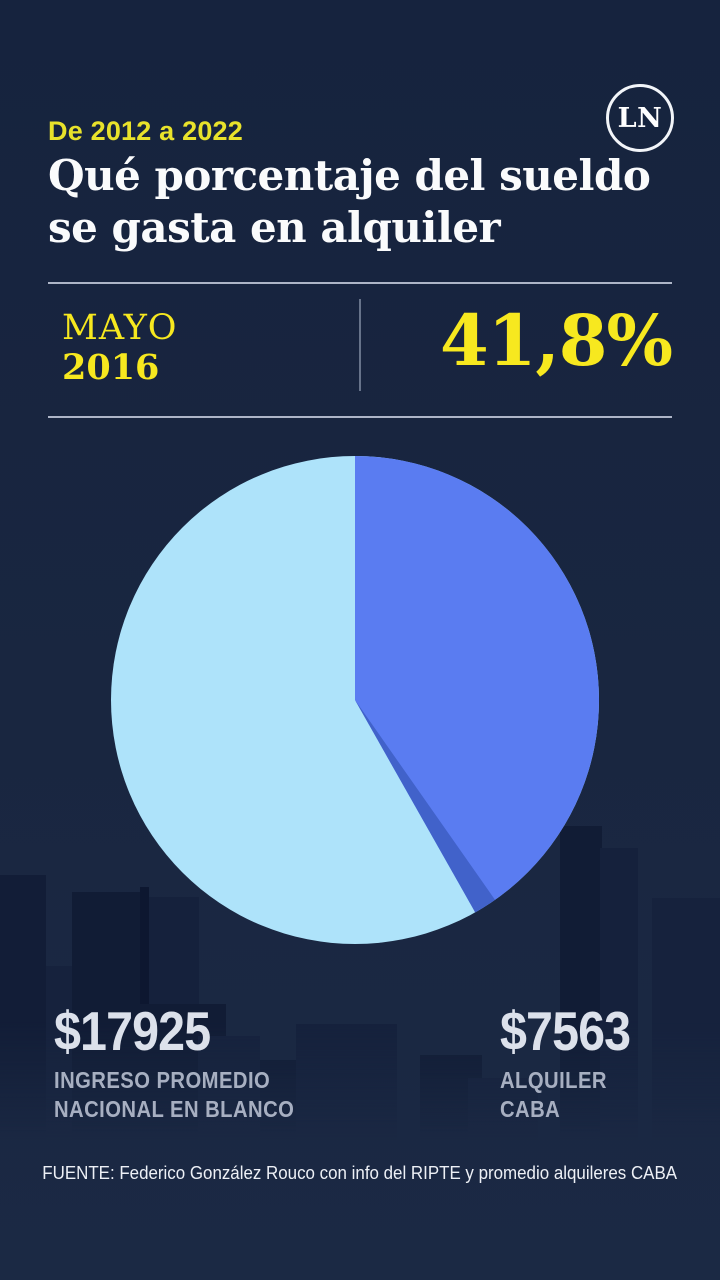 This screenshot has width=720, height=1280. I want to click on ln-logo-text: LN, so click(640, 118).